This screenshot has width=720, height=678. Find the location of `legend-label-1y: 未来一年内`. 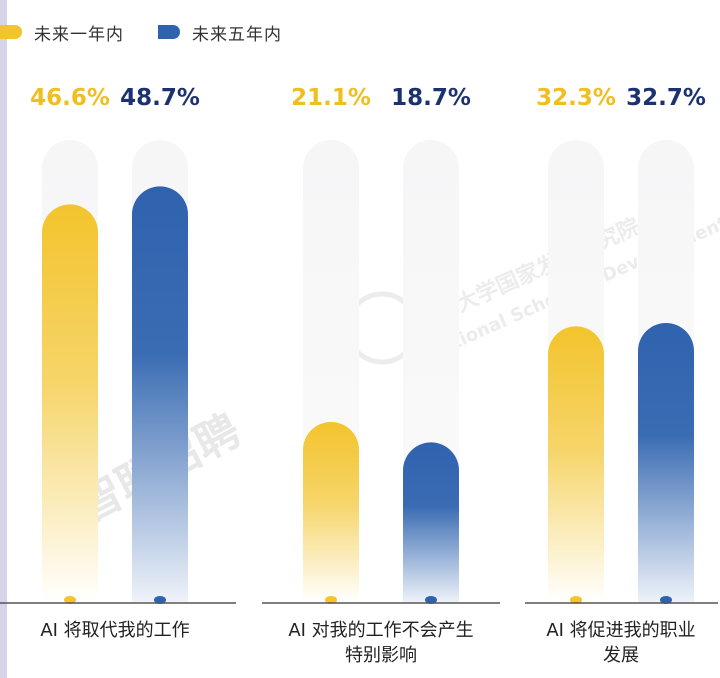

legend-label-1y: 未来一年内 is located at coordinates (79, 34).